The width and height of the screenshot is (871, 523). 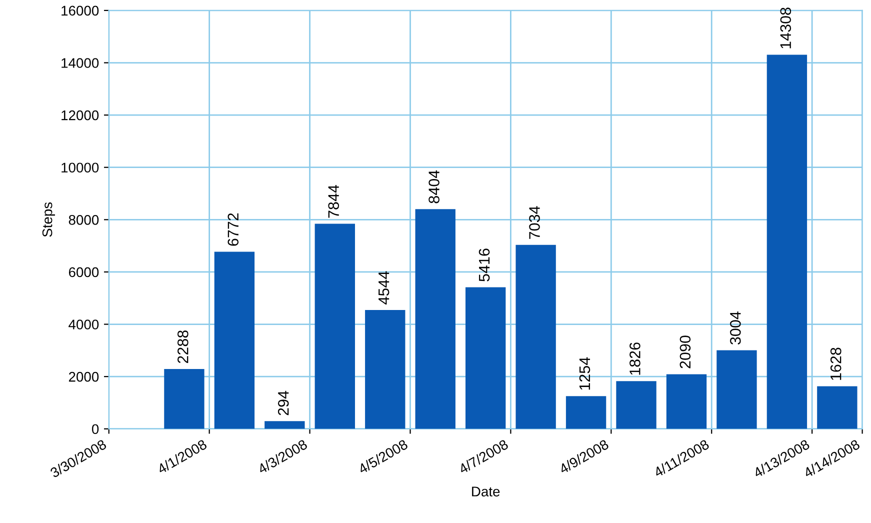 What do you see at coordinates (80, 115) in the screenshot?
I see `y-tick-label: 12000` at bounding box center [80, 115].